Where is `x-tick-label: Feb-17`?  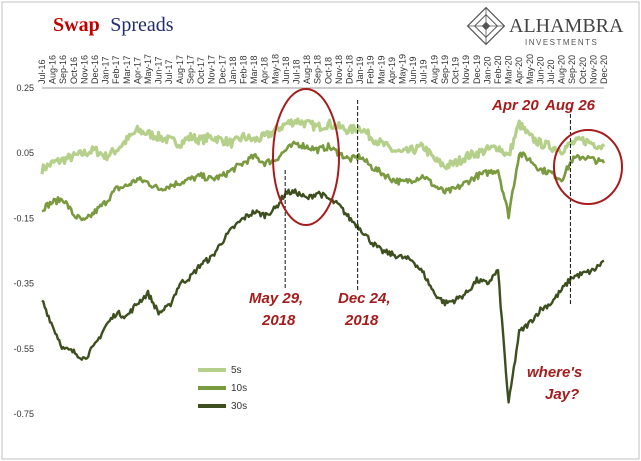
x-tick-label: Feb-17 is located at coordinates (116, 69).